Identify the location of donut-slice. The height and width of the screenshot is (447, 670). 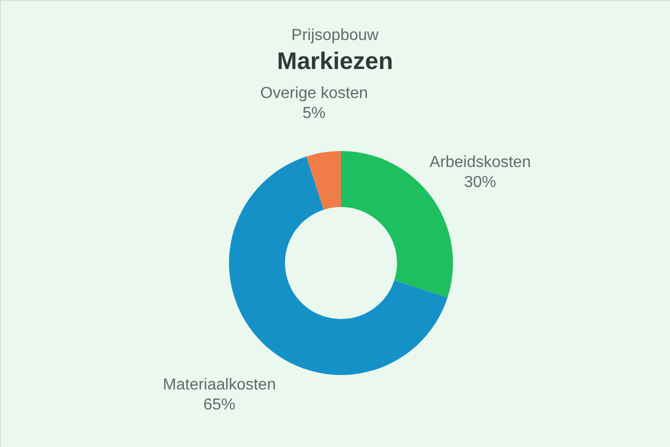
(323, 180).